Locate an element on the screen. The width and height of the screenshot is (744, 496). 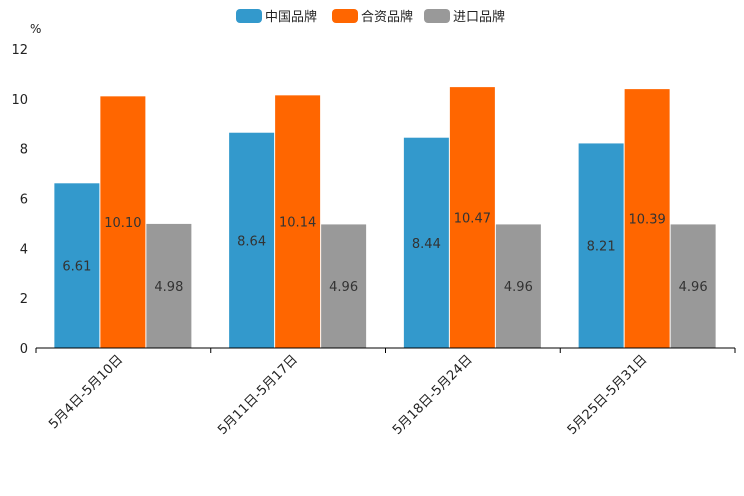
data-label-0-0: 6.61 is located at coordinates (76, 267).